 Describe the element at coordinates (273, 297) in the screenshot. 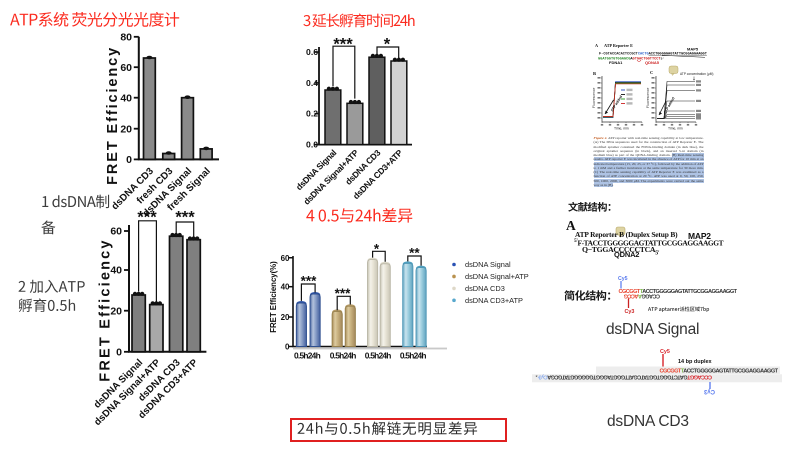

I see `svg-text: FRET Efficiency(%)` at that location.